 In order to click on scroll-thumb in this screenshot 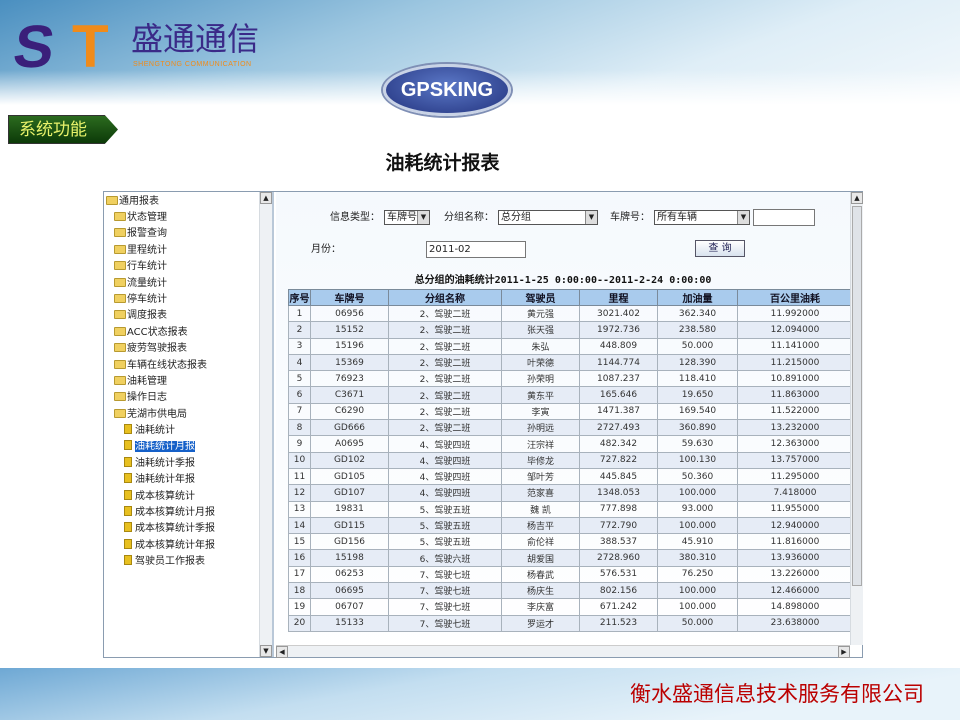, I will do `click(857, 396)`.